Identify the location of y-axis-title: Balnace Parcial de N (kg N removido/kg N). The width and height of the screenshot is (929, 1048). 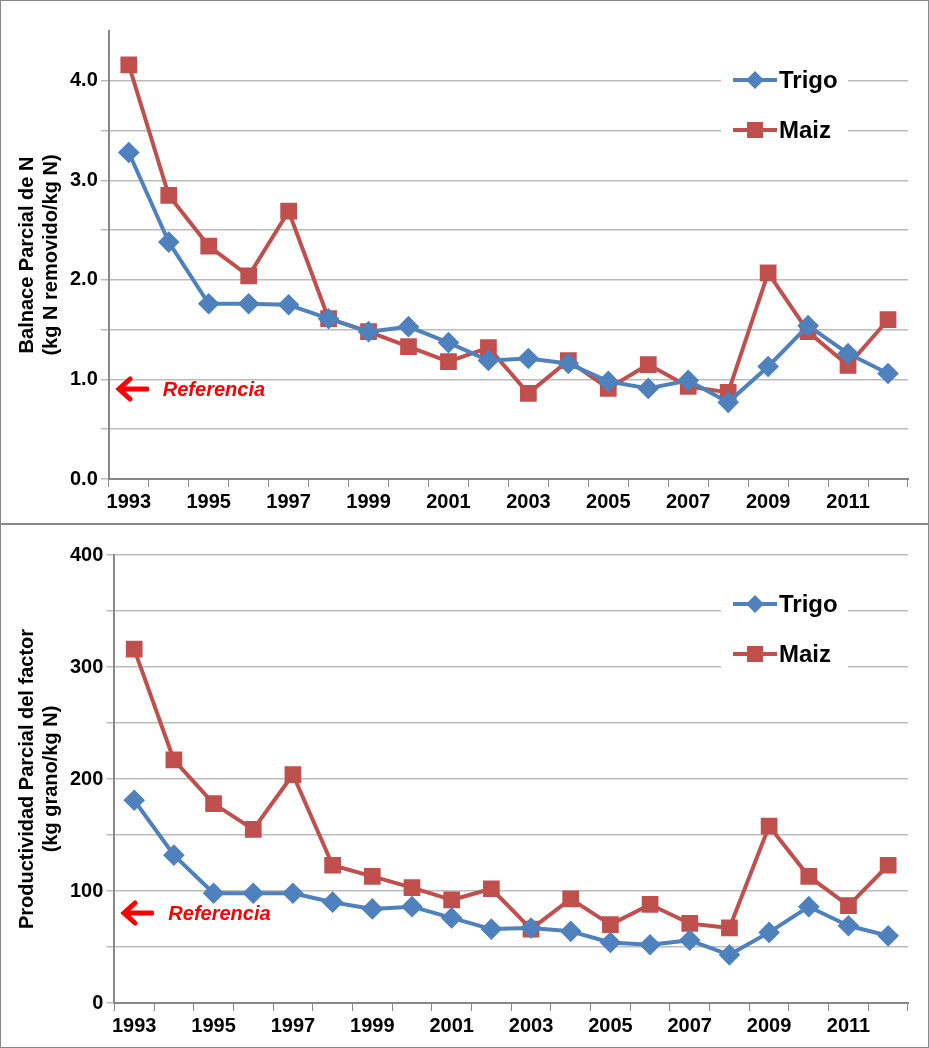
(37, 255).